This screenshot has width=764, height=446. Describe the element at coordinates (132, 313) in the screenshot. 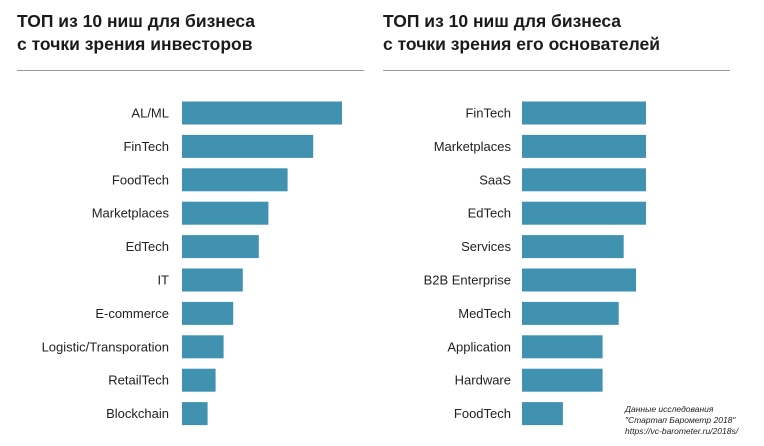

I see `investors-category-label: E-commerce` at that location.